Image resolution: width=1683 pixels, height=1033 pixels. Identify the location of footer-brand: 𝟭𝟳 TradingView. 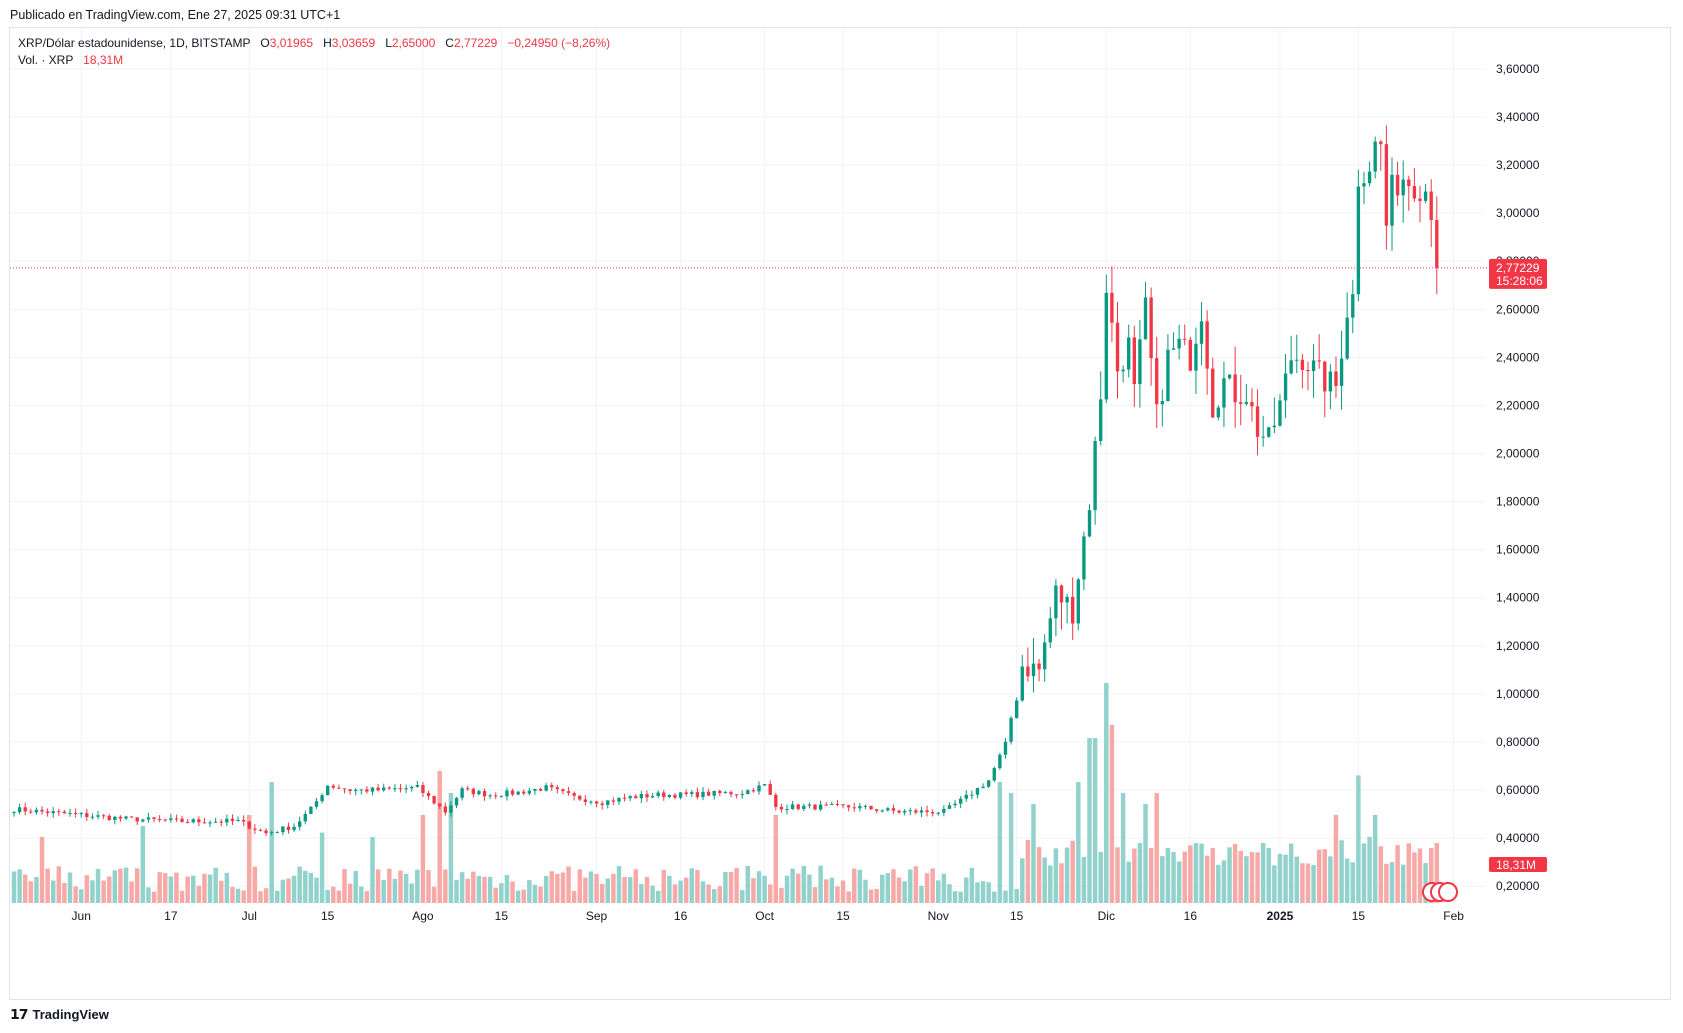
(59, 1014).